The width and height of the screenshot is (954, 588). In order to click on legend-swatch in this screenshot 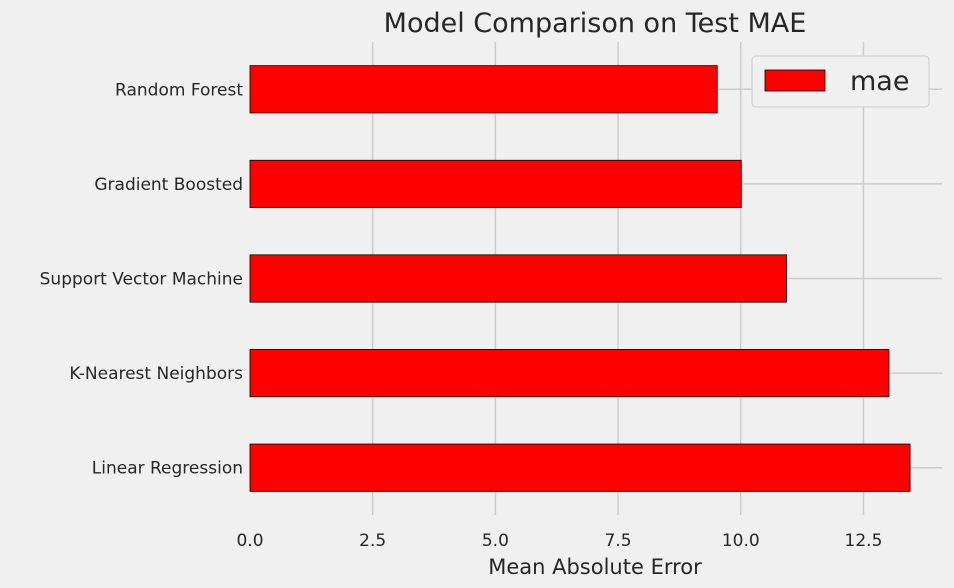, I will do `click(795, 80)`.